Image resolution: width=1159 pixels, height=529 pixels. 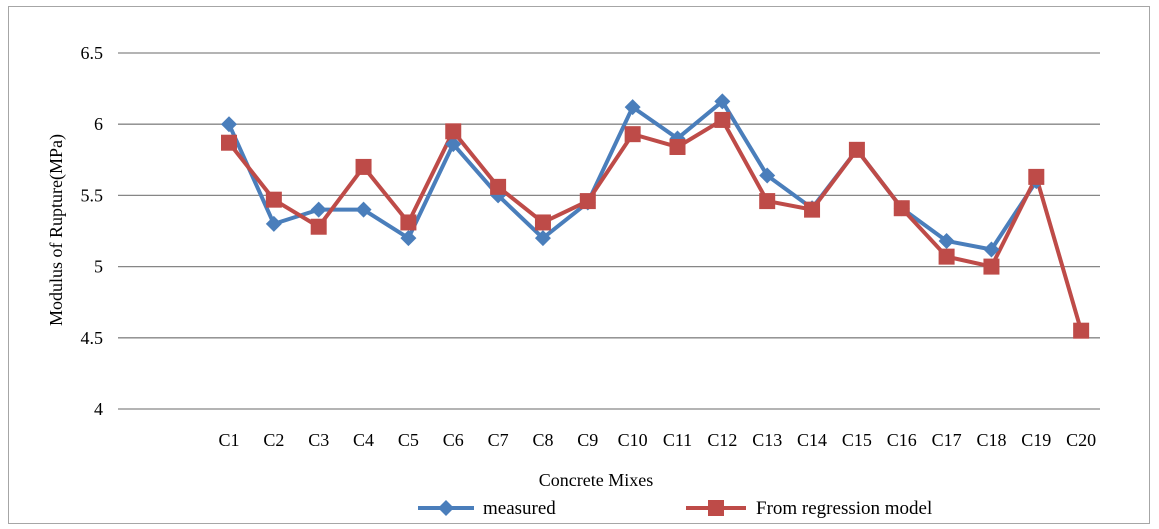 I want to click on x-tick-label: C7, so click(x=498, y=440).